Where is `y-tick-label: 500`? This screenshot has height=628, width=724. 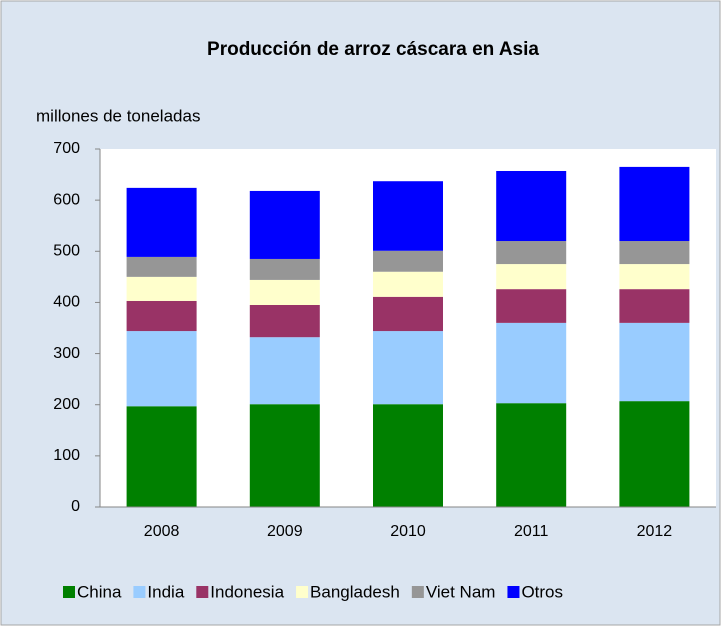
y-tick-label: 500 is located at coordinates (66, 251).